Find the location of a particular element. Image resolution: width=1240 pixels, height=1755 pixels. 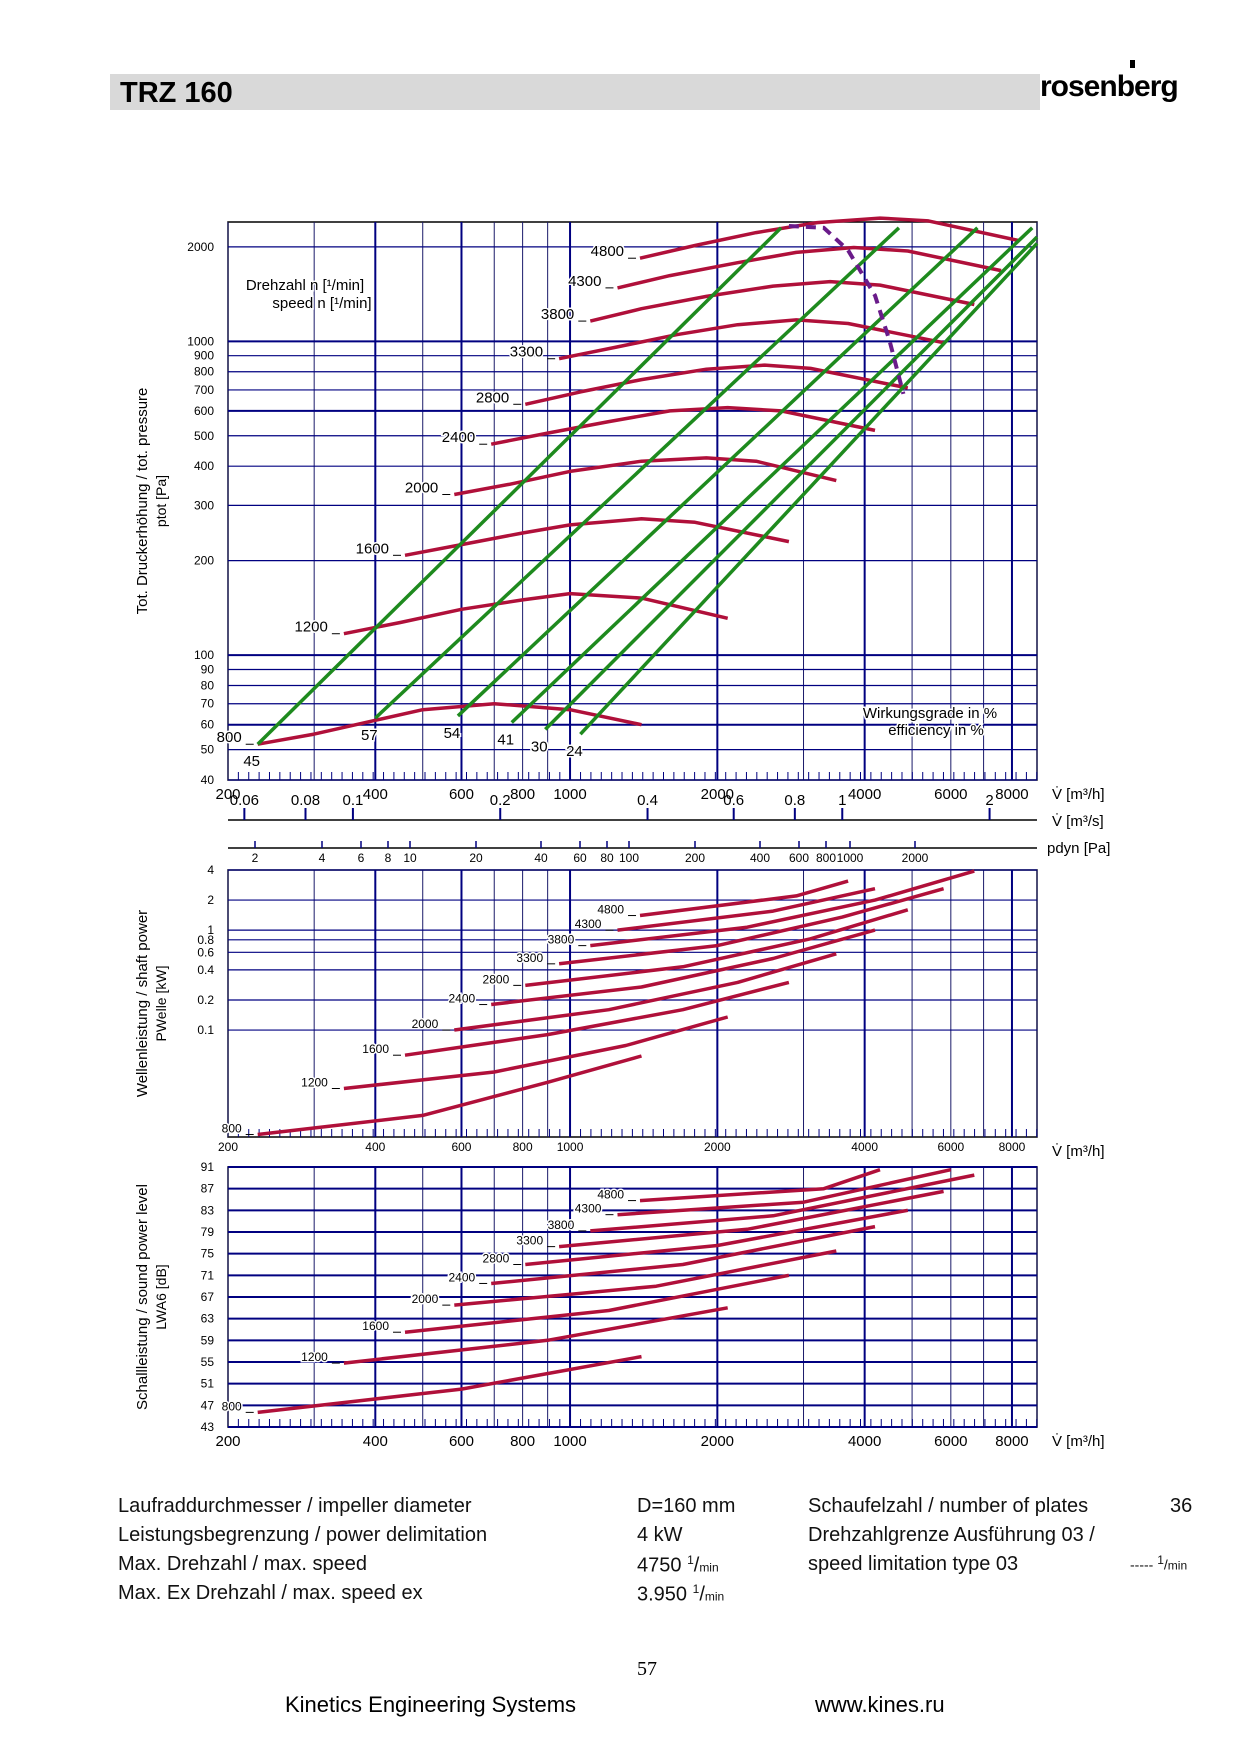

y-tick-label: 2000 is located at coordinates (200, 247).